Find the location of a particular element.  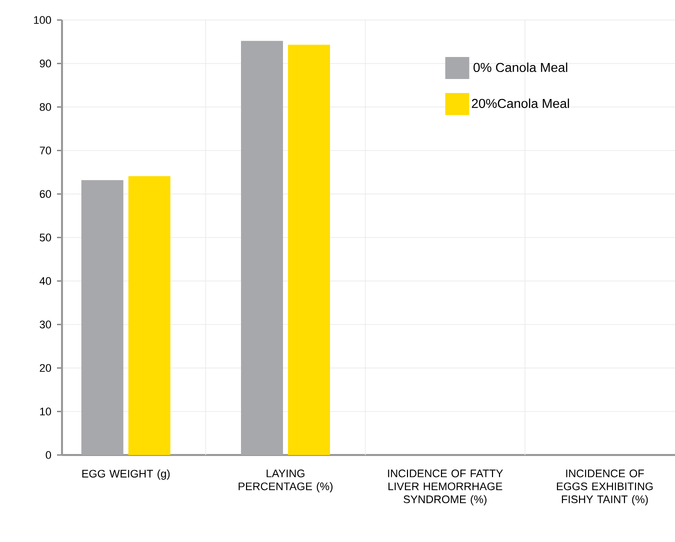

legend-label: 20%Canola Meal is located at coordinates (520, 103).